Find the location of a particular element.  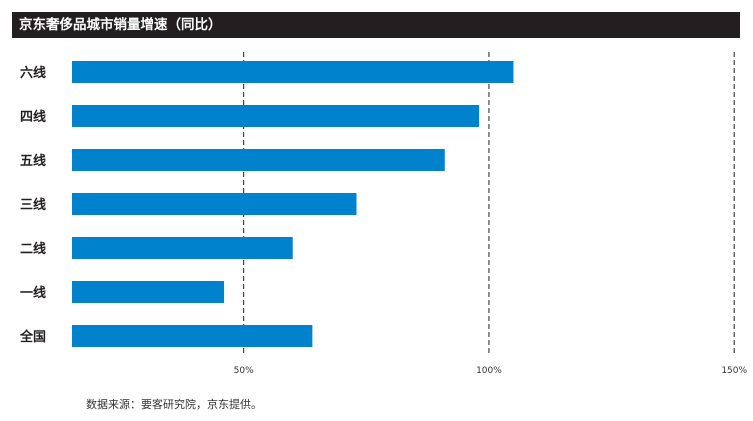

category-label: 一线 is located at coordinates (33, 293).